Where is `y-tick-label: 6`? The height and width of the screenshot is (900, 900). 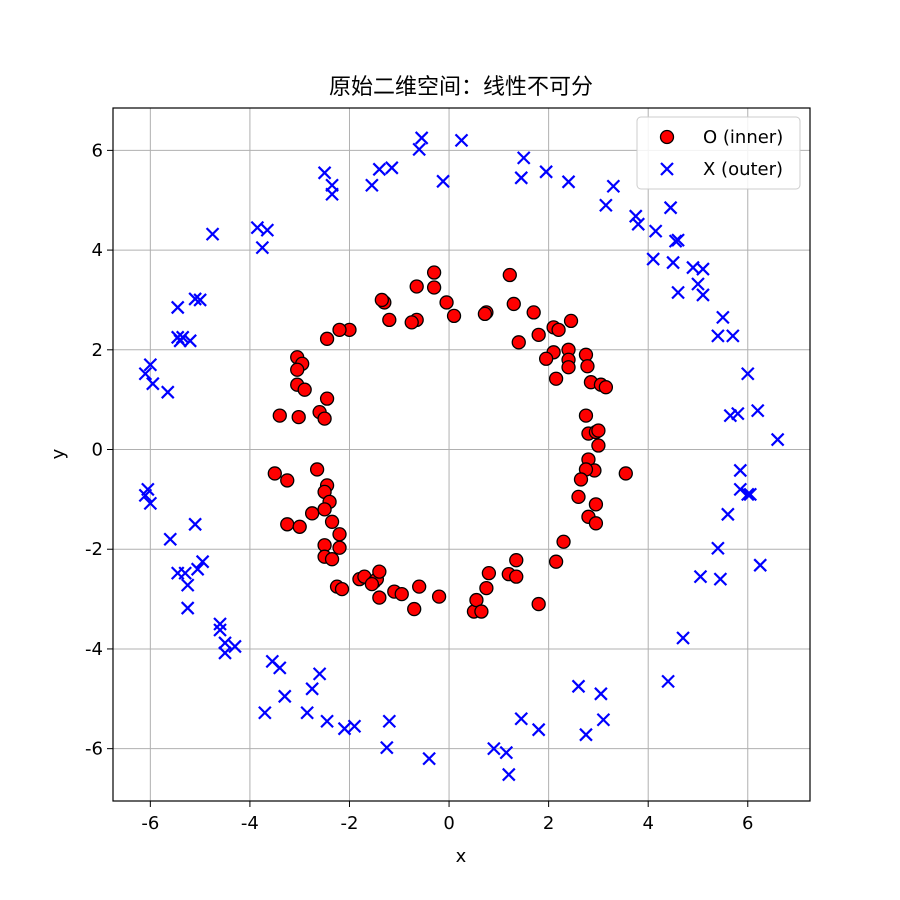 y-tick-label: 6 is located at coordinates (97, 150).